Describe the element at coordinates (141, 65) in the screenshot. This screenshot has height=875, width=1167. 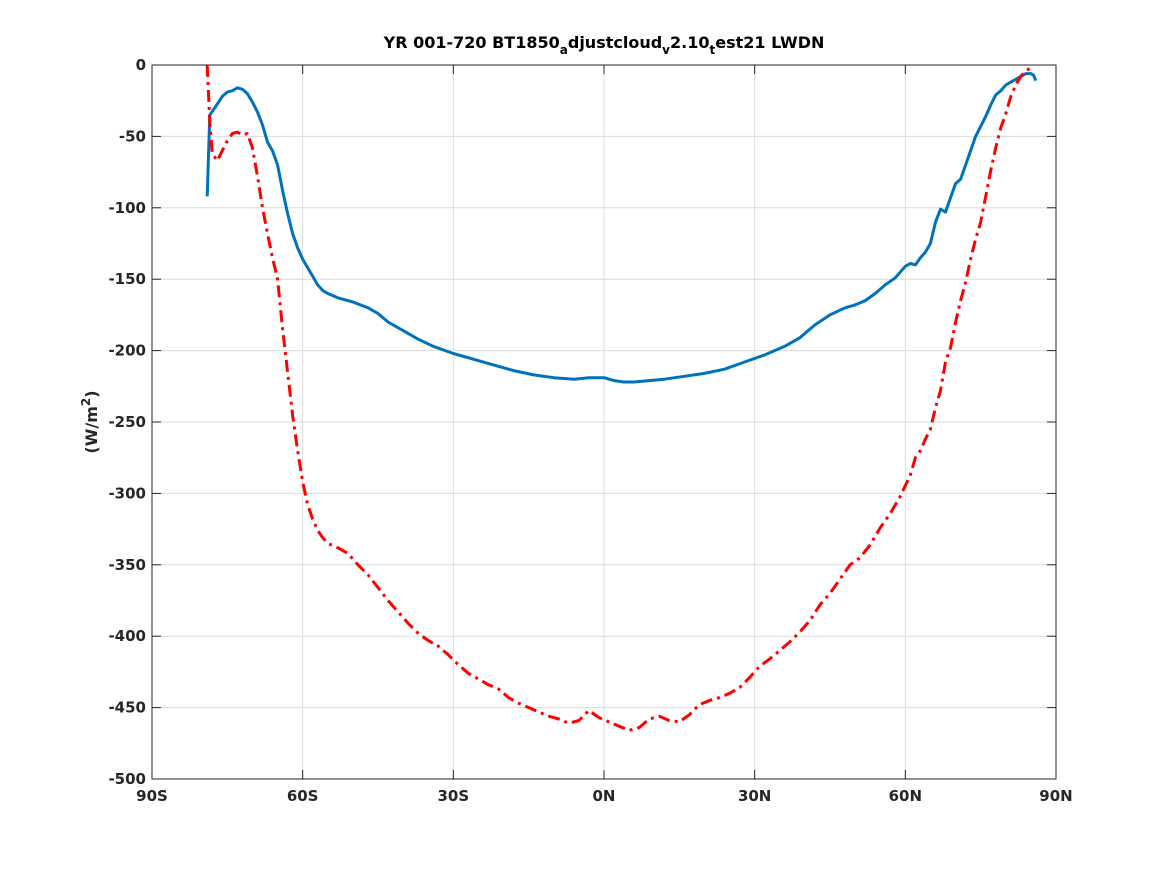
I see `y-tick-label: 0` at that location.